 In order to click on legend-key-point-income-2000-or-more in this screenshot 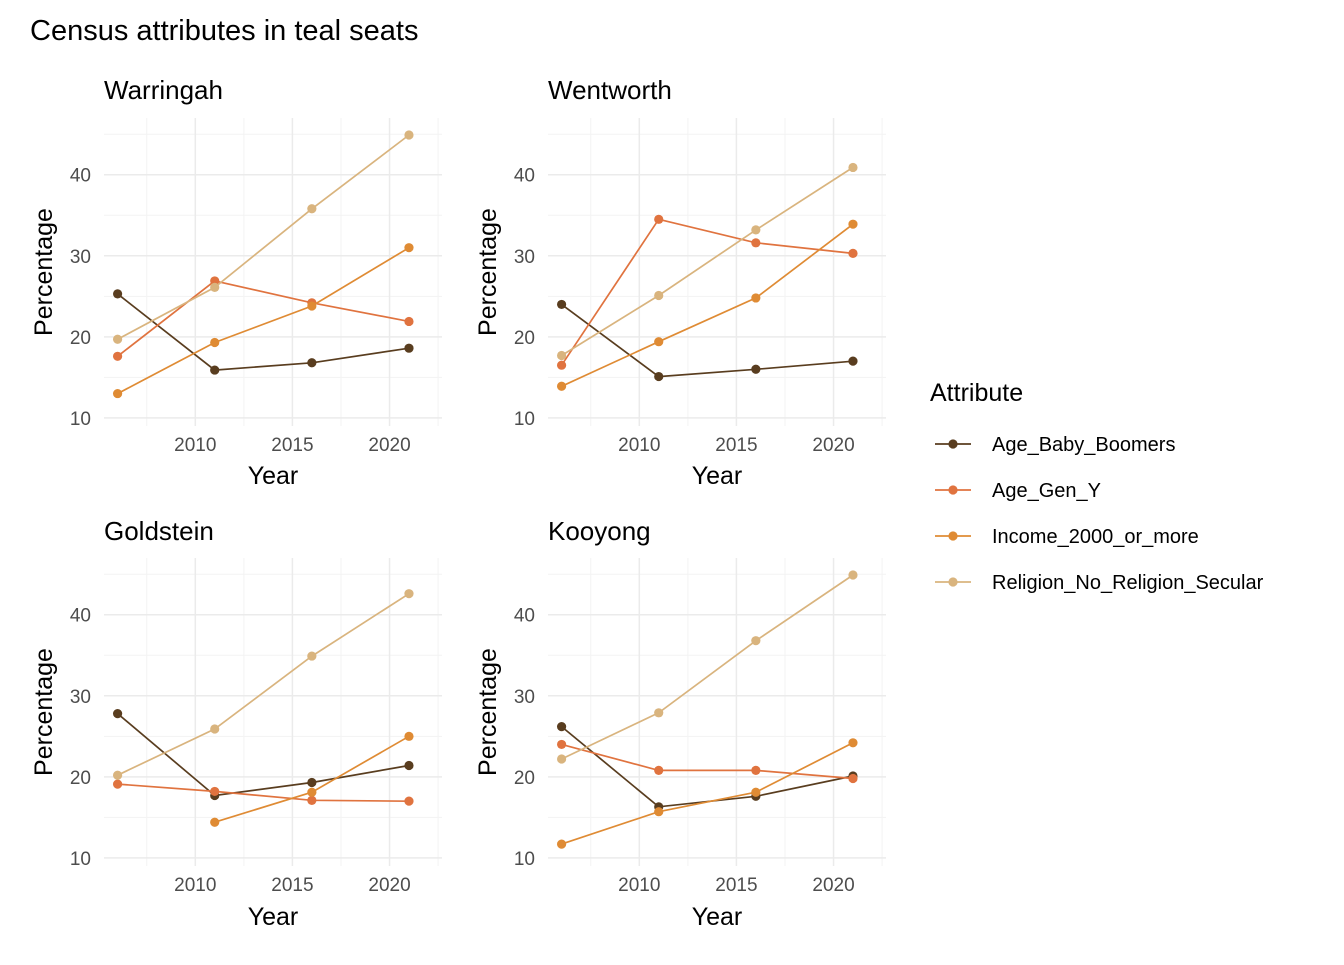, I will do `click(953, 536)`.